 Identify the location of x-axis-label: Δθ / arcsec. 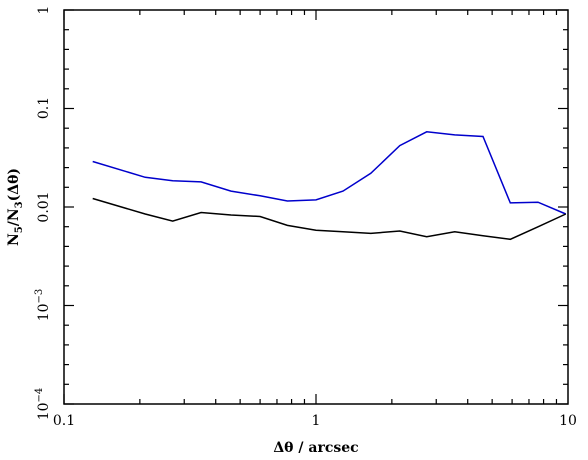
(315, 448).